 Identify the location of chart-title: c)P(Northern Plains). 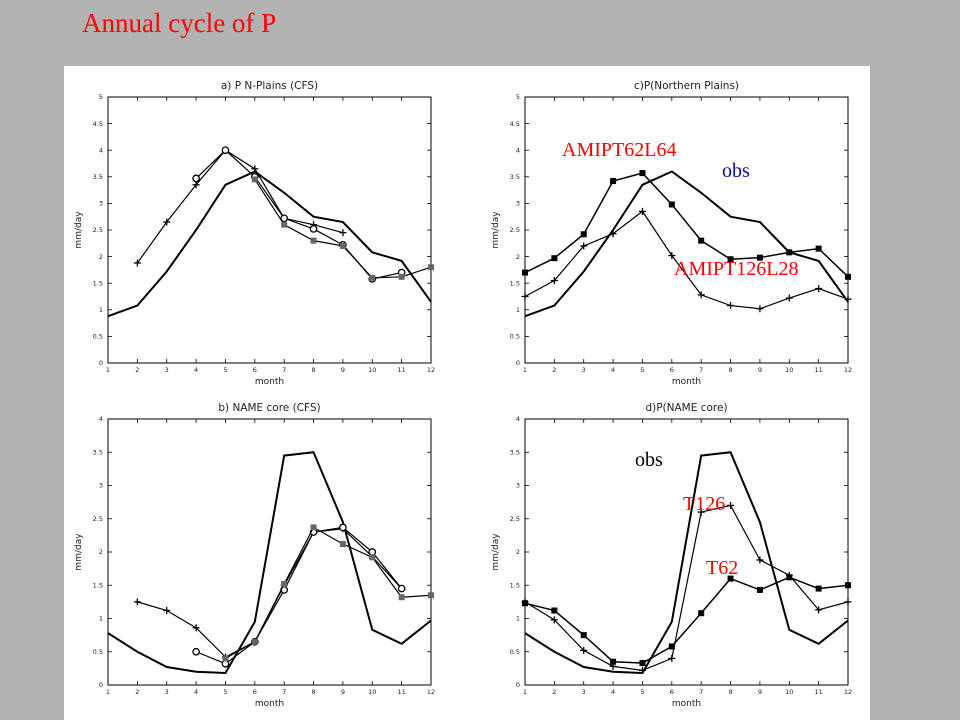
(686, 86).